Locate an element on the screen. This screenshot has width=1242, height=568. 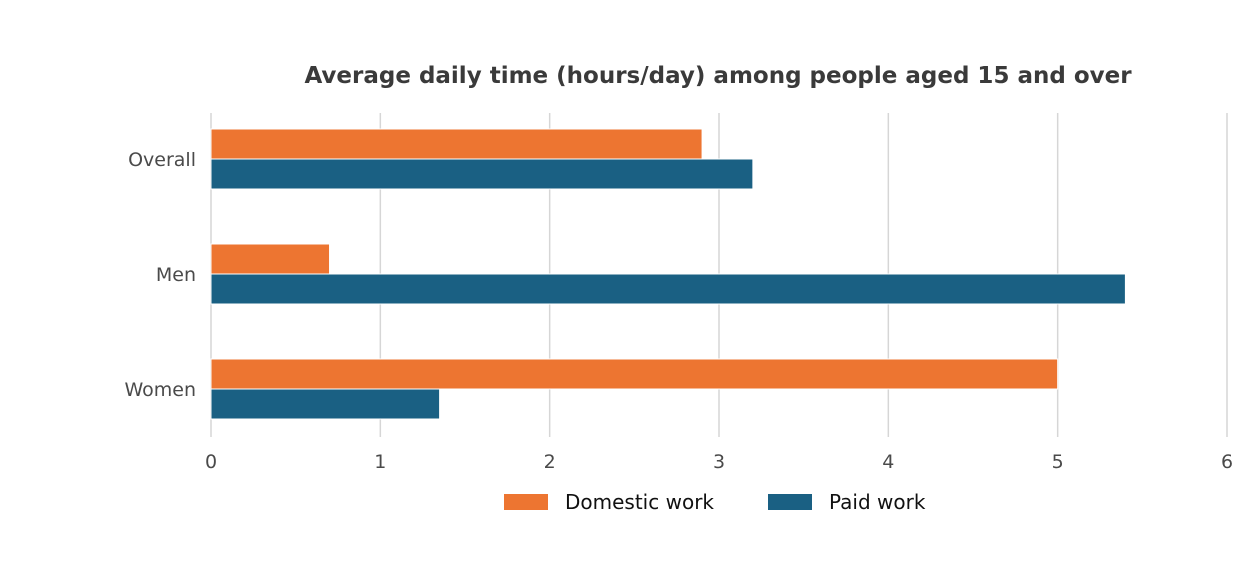
bar-men-domestic-work is located at coordinates (270, 259).